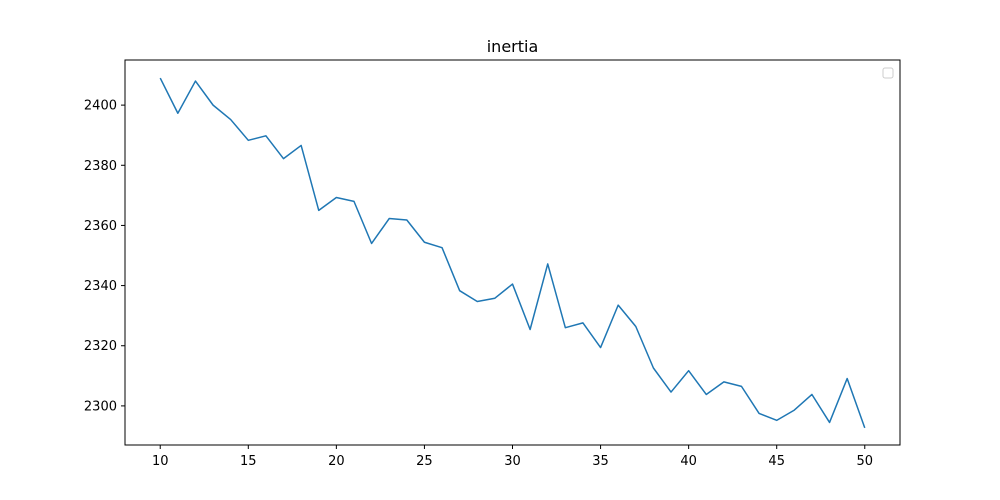 This screenshot has height=500, width=1000. I want to click on x-tick-label: 35, so click(600, 461).